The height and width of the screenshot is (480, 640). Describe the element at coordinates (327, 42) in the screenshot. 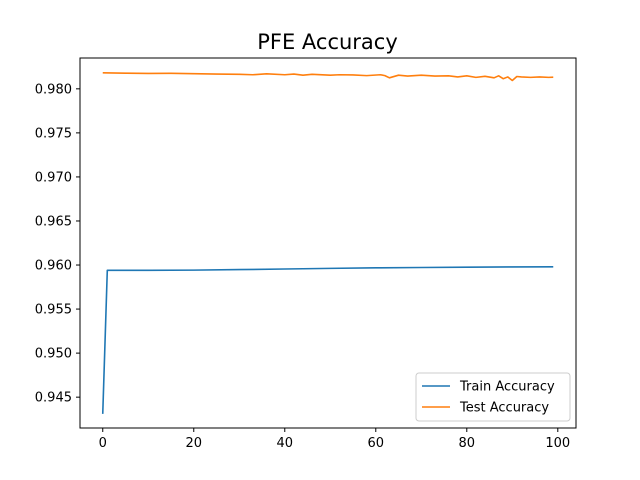

I see `chart-title: PFE Accuracy` at that location.